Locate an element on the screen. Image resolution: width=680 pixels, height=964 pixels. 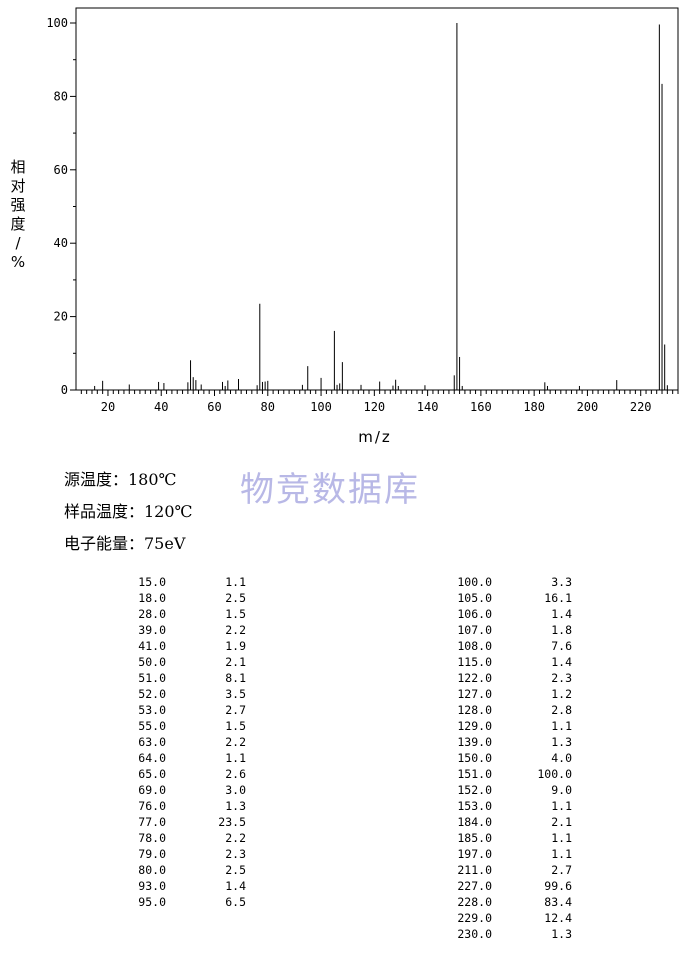
peak-row: 228.0 83.4 is located at coordinates (500, 902).